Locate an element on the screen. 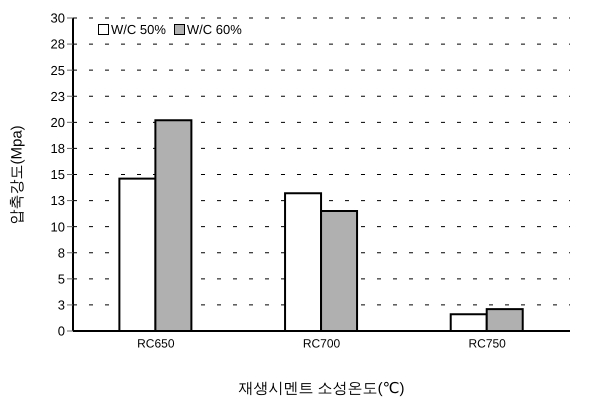  y-tick-label: 18 is located at coordinates (57, 148).